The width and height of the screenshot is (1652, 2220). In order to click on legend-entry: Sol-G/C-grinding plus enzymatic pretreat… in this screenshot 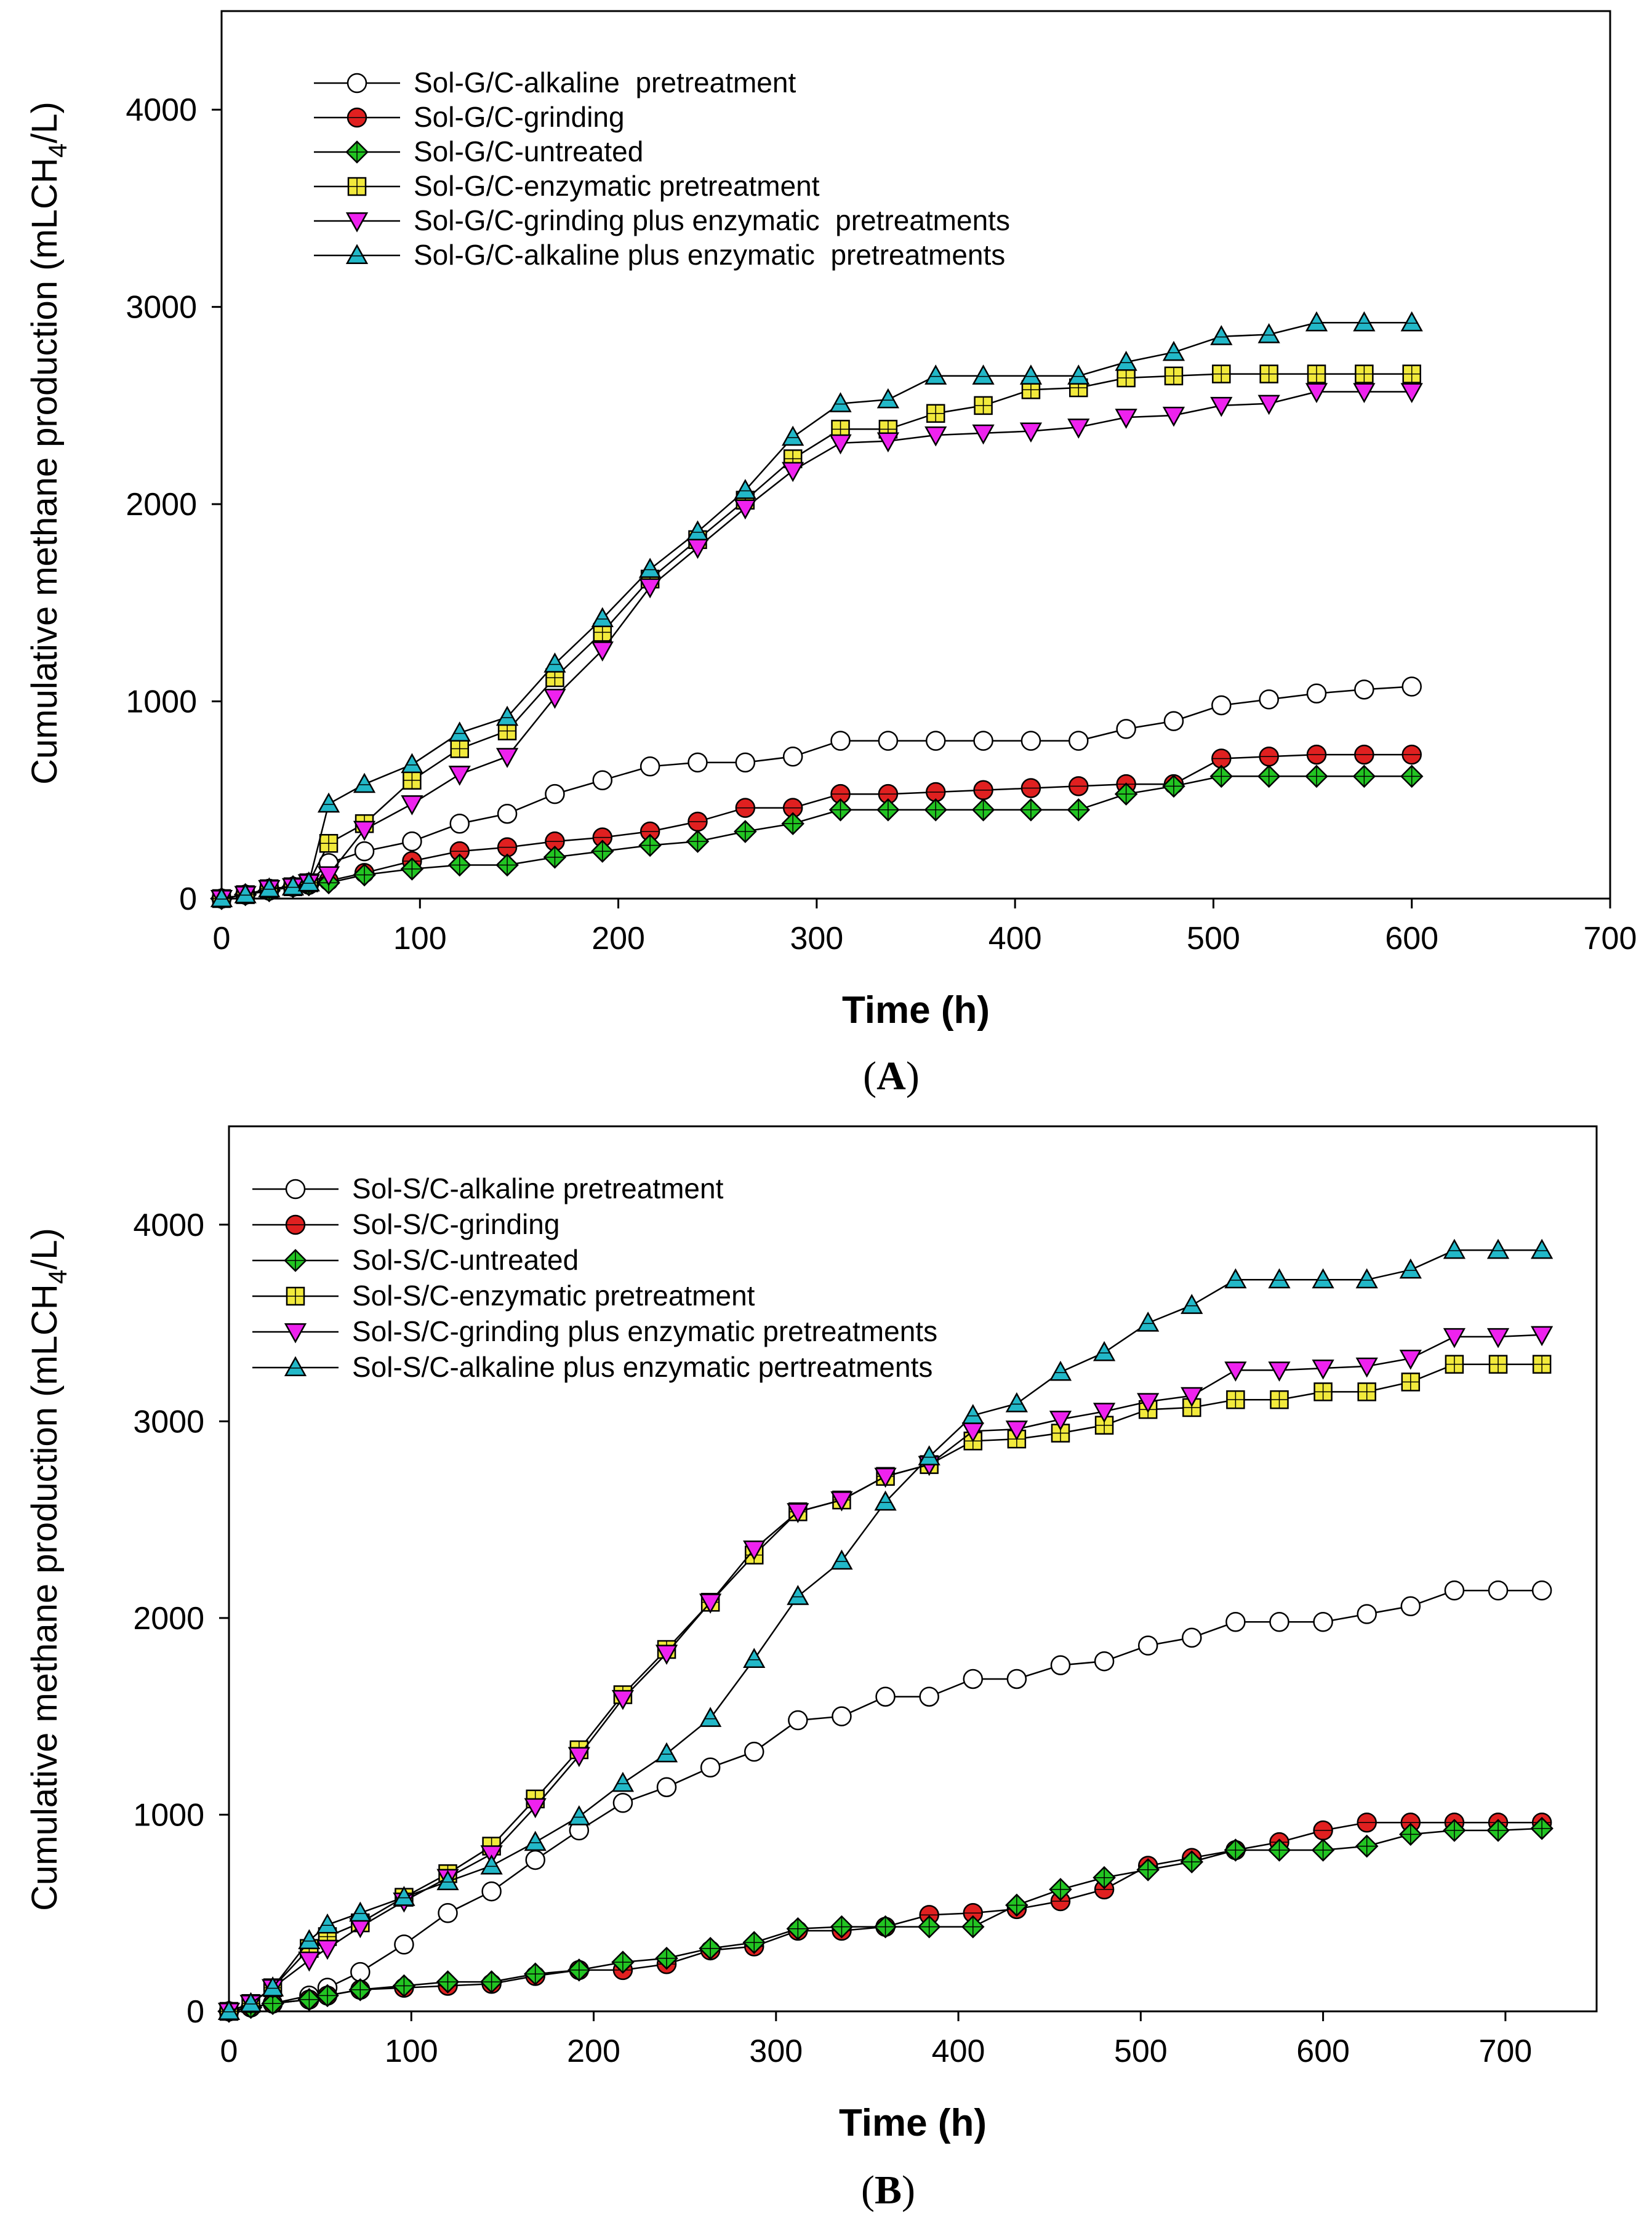, I will do `click(662, 220)`.